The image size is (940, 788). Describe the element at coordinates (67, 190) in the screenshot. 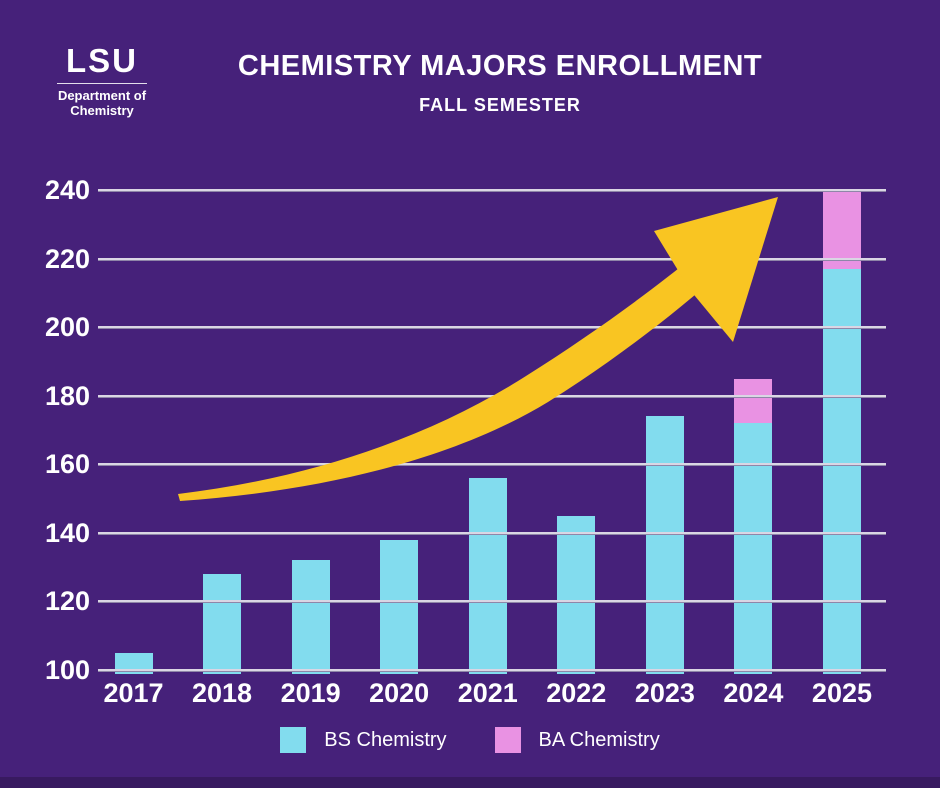

I see `y-tick-label-240: 240` at that location.